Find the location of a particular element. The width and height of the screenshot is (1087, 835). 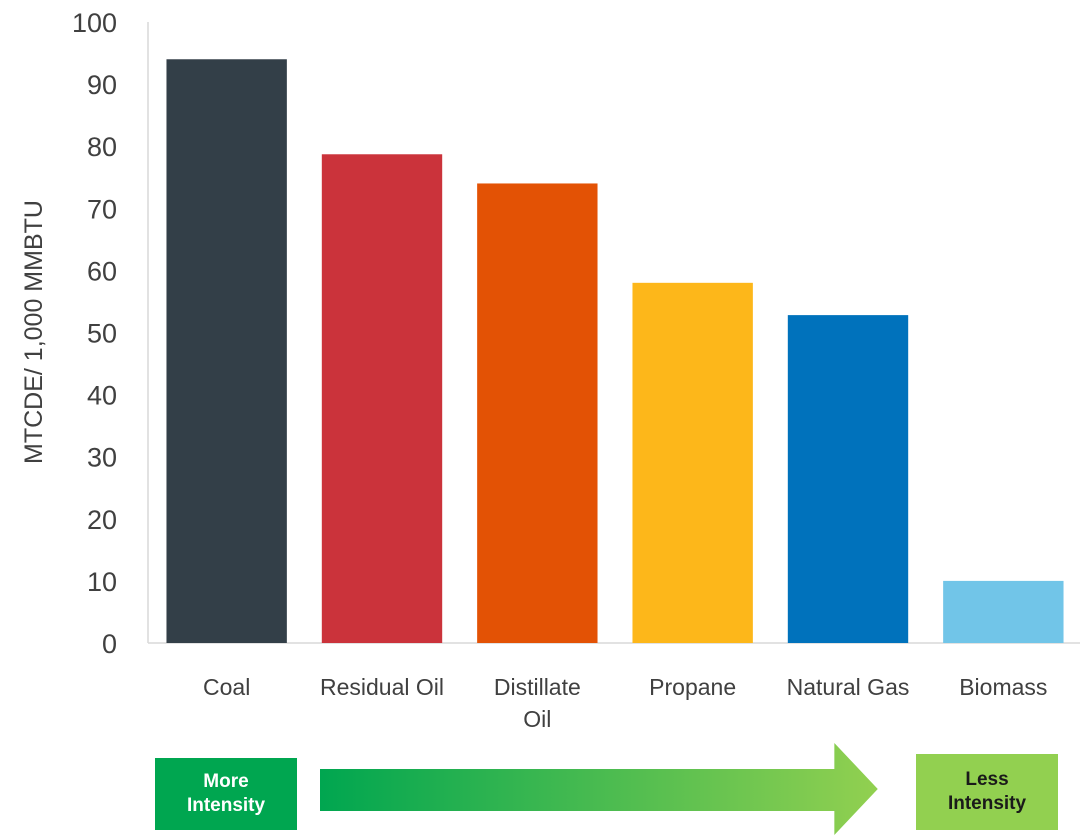

y-axis-ticks: 0 10 20 30 40 50 60 70 80 90 100 is located at coordinates (94, 333).